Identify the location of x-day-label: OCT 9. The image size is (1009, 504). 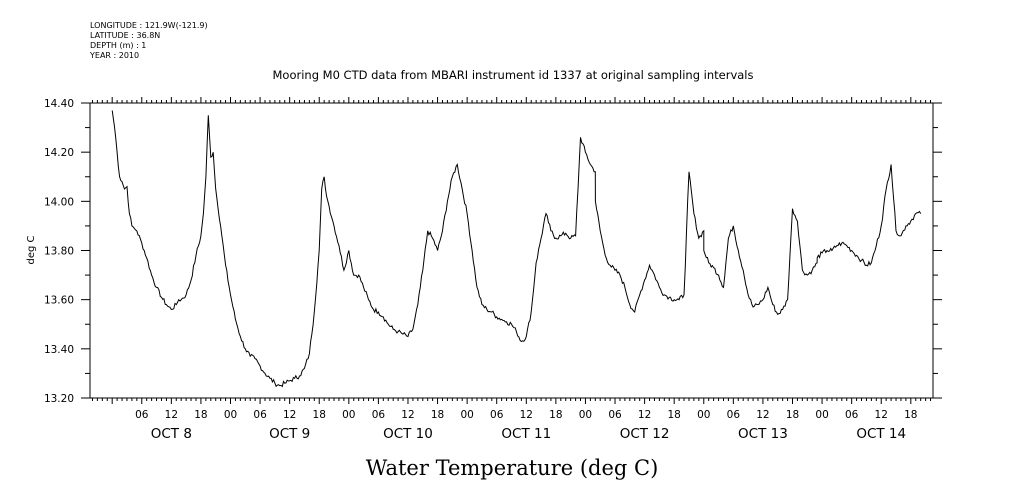
(289, 434).